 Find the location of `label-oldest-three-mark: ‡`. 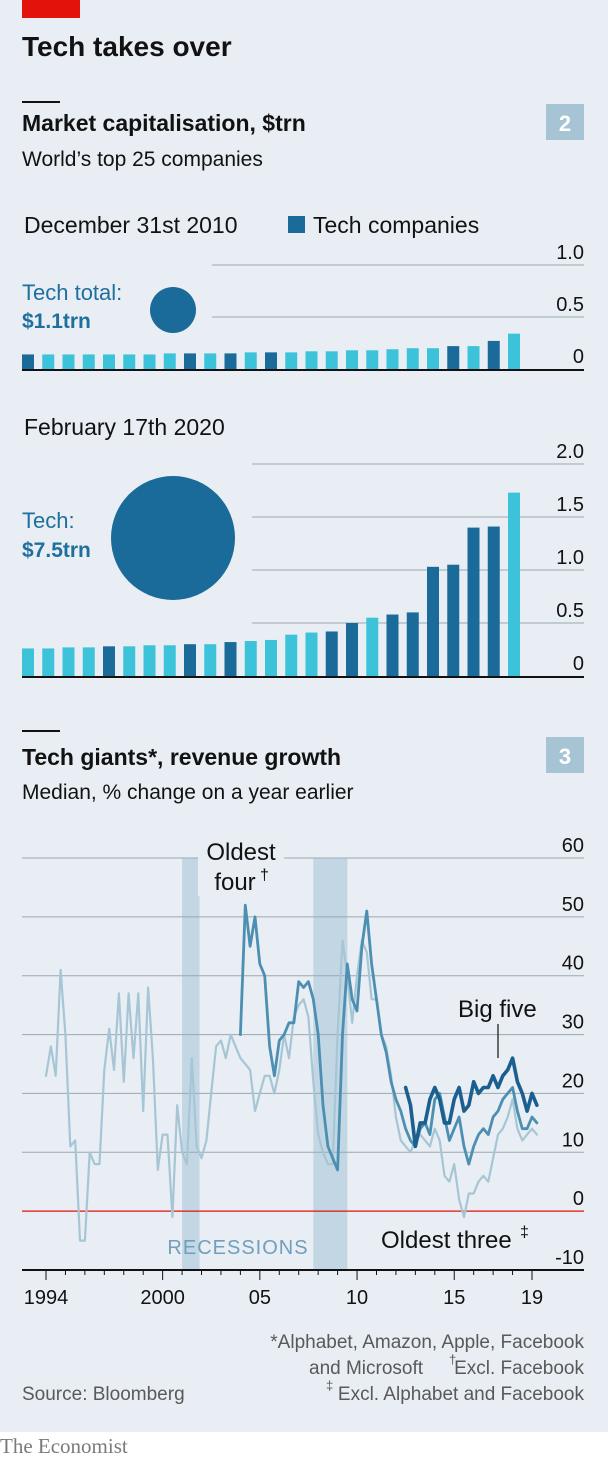

label-oldest-three-mark: ‡ is located at coordinates (524, 1232).